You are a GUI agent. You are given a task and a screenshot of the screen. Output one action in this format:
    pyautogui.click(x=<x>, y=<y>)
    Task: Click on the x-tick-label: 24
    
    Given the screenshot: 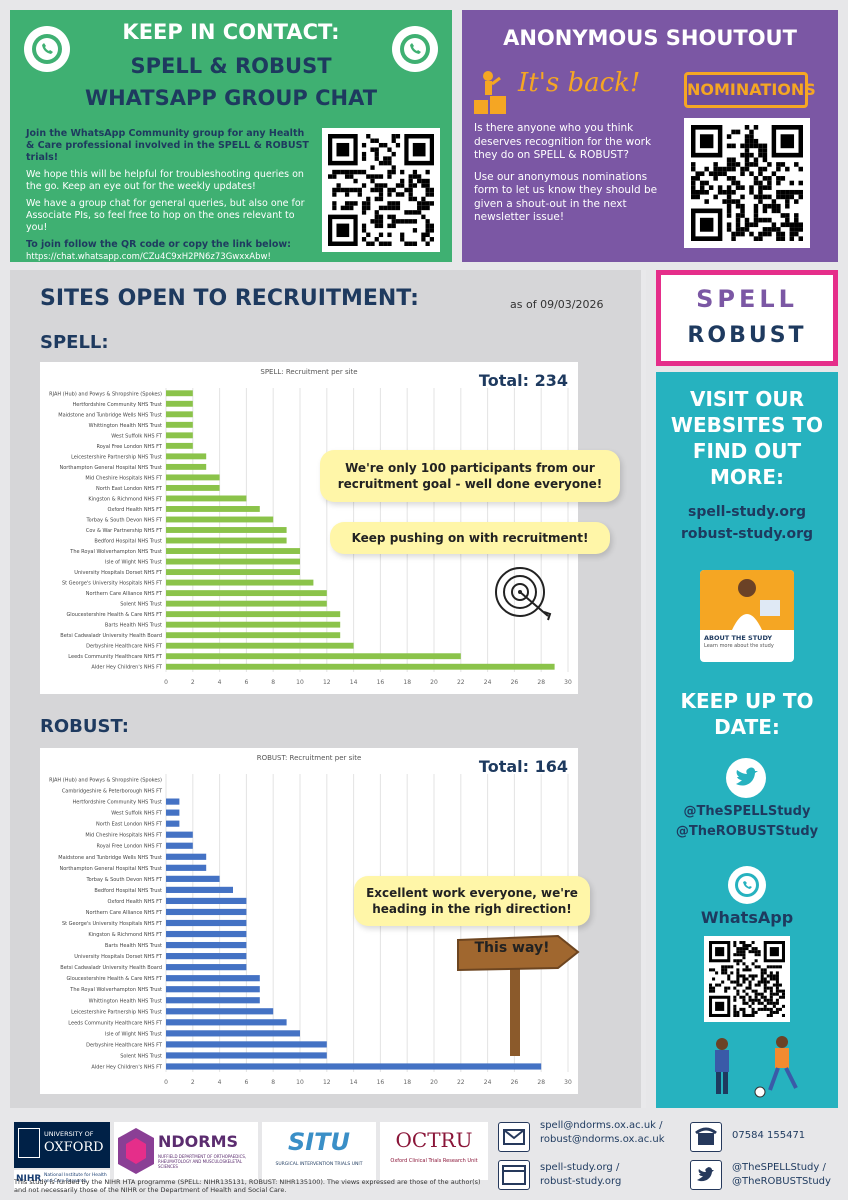 What is the action you would take?
    pyautogui.click(x=488, y=1082)
    